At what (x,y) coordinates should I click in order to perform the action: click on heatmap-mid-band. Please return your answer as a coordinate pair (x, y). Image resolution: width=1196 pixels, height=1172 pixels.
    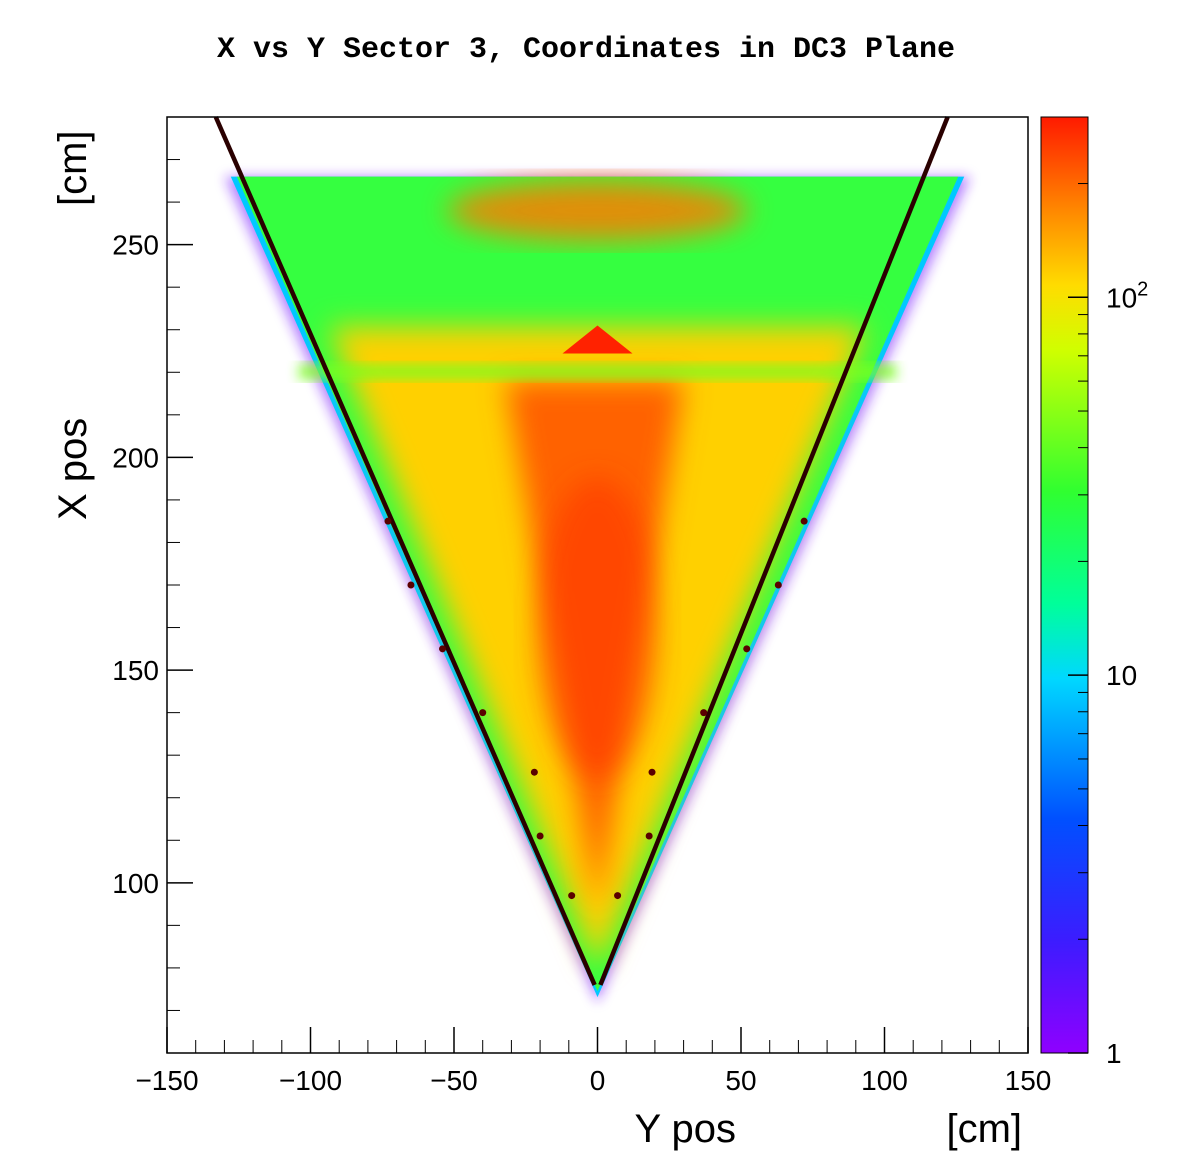
    Looking at the image, I should click on (597, 371).